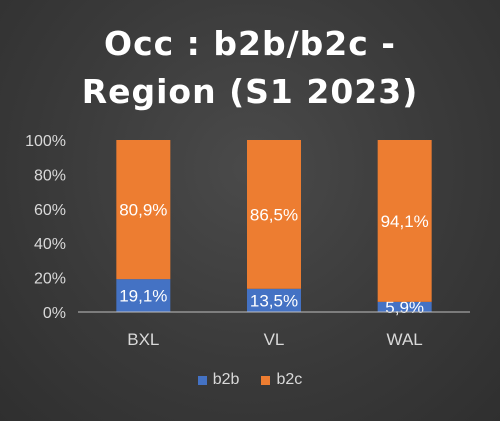 The width and height of the screenshot is (500, 421). Describe the element at coordinates (50, 244) in the screenshot. I see `y-tick-label: 40%` at that location.